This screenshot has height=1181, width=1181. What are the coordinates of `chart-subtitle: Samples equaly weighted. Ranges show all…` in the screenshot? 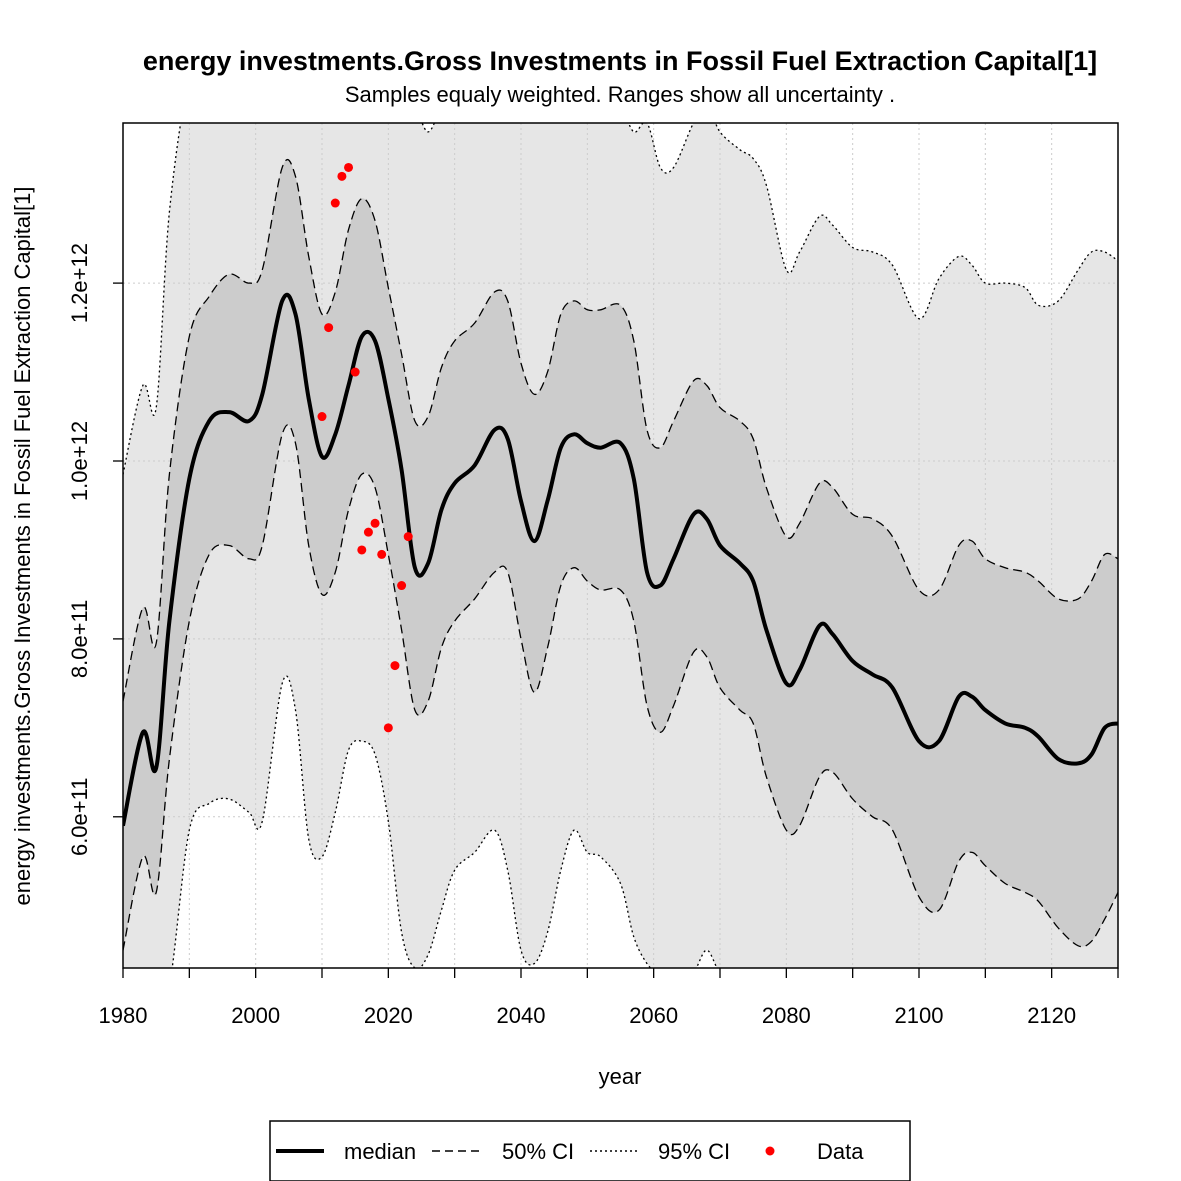 It's located at (620, 94).